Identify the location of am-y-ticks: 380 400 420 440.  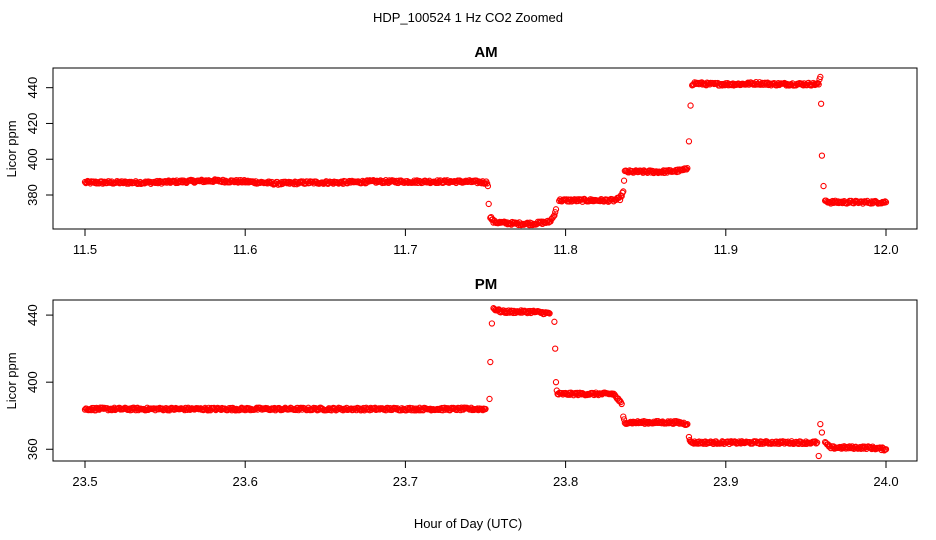
(39, 141).